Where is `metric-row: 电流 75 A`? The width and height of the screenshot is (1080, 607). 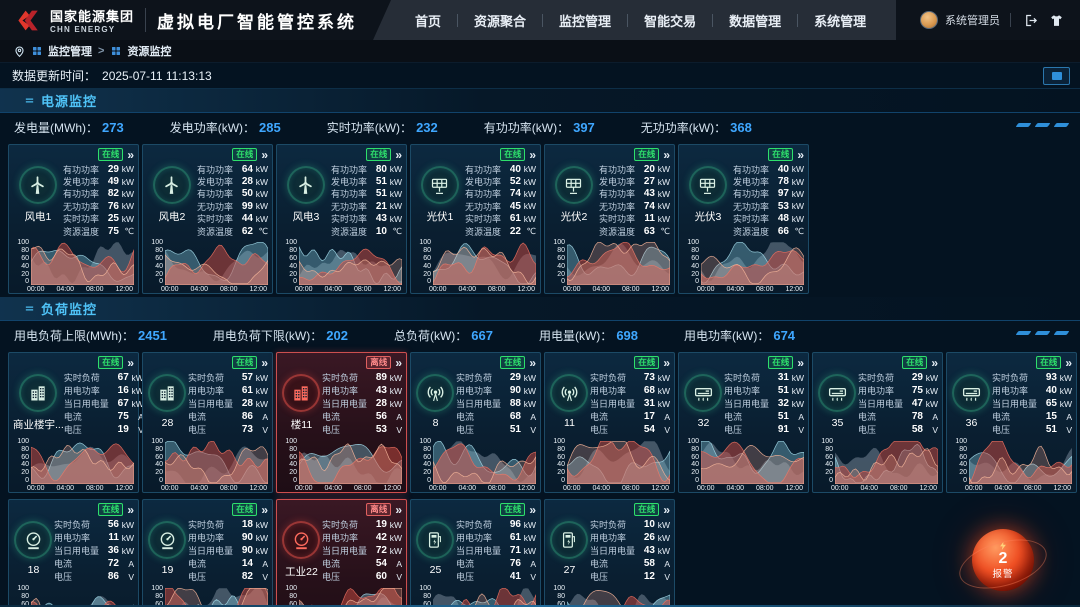 metric-row: 电流 75 A is located at coordinates (104, 416).